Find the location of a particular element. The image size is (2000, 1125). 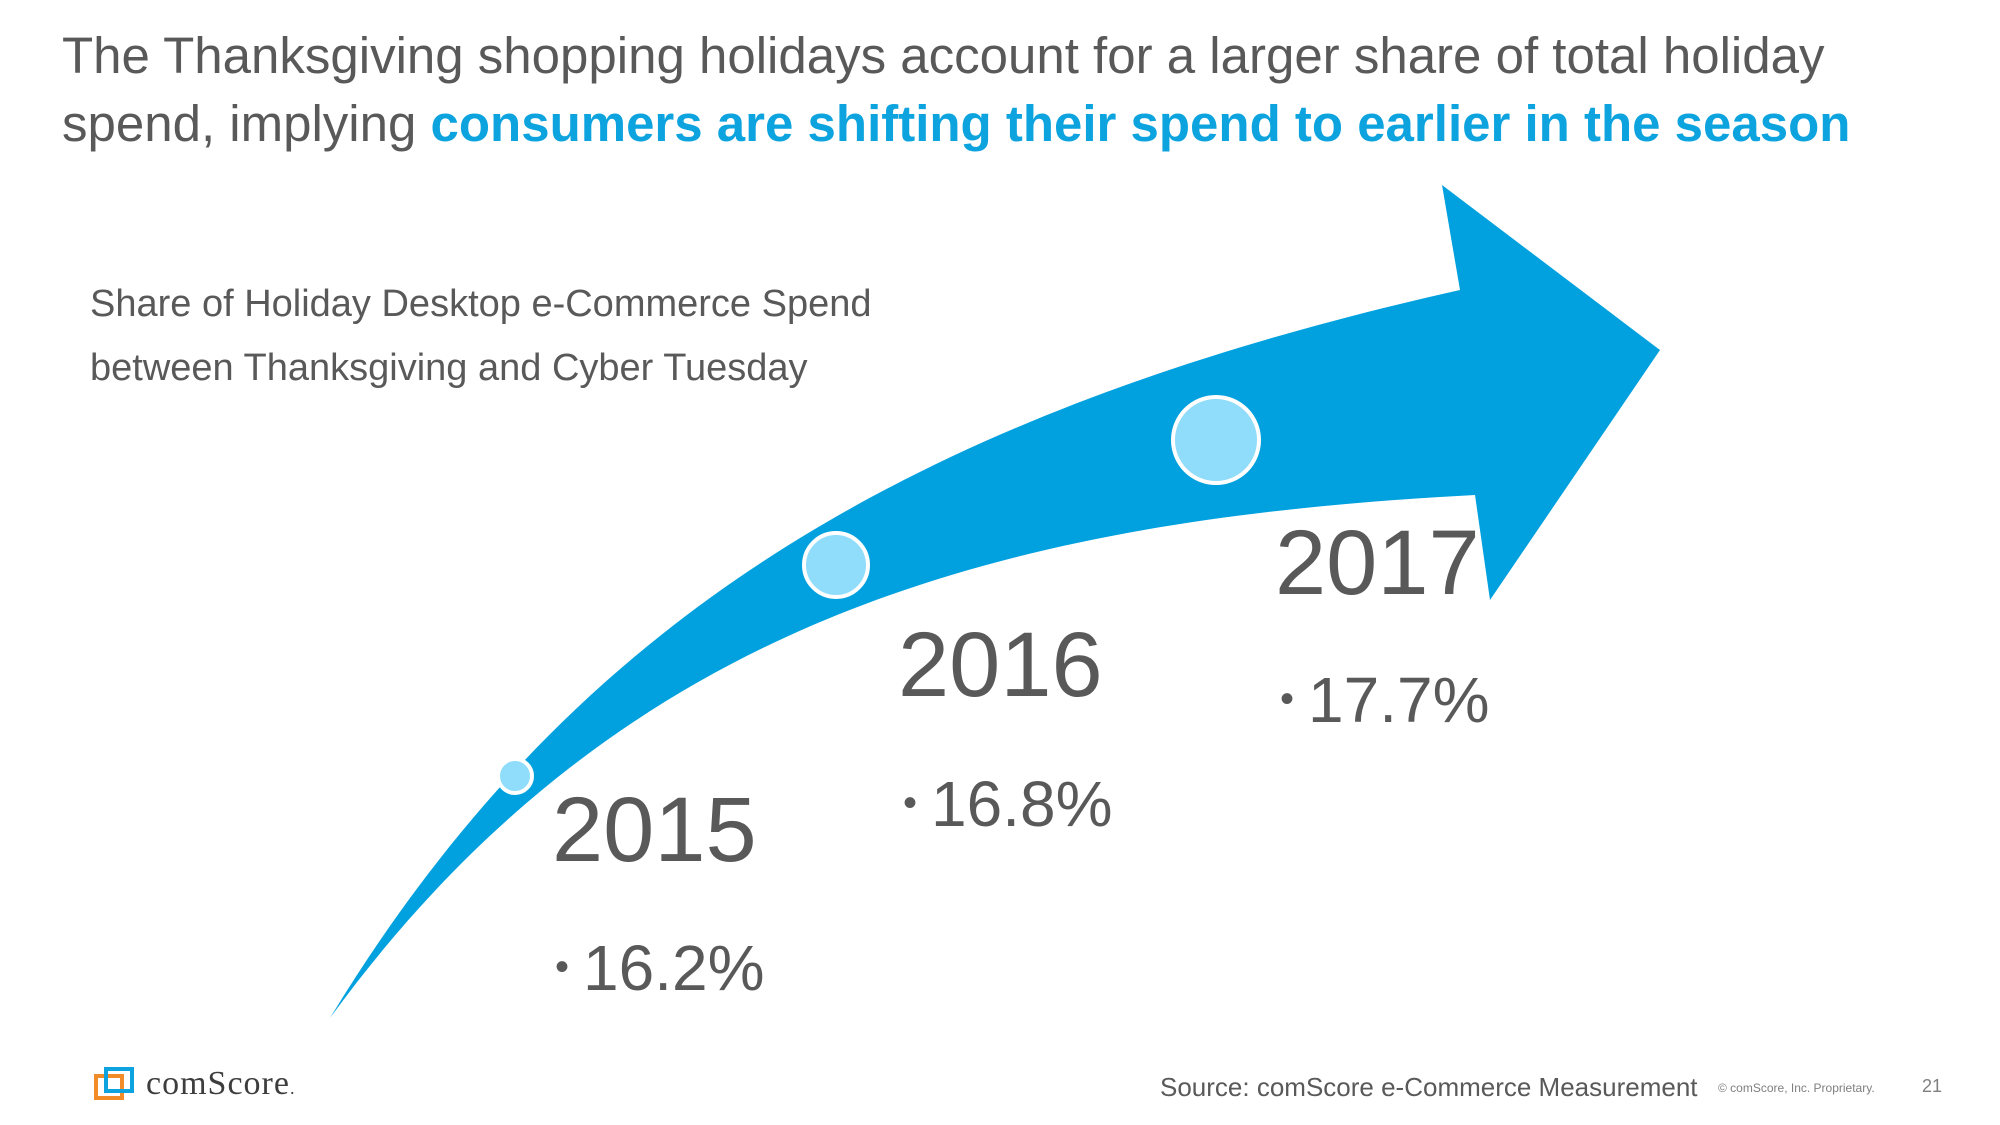

source-note: Source: comScore e-Commerce Measurement is located at coordinates (1429, 1087).